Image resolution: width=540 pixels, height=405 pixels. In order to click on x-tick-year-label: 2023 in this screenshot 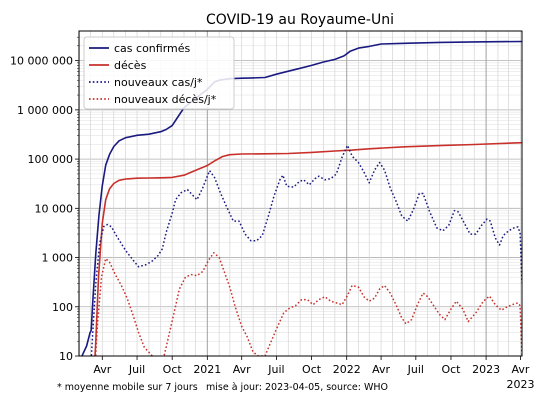, I will do `click(520, 384)`.